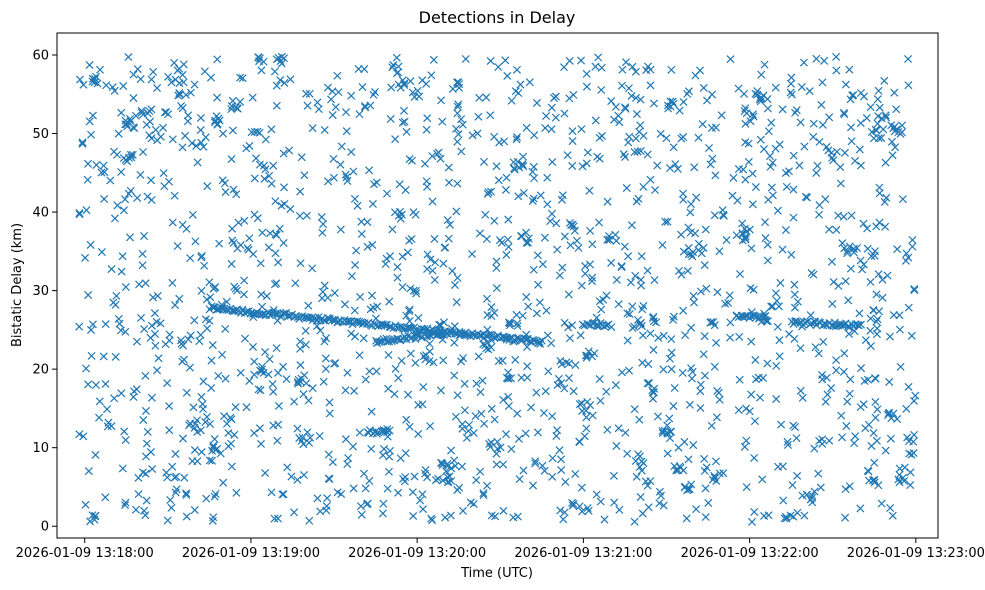  Describe the element at coordinates (40, 370) in the screenshot. I see `y-tick-label: 20` at that location.